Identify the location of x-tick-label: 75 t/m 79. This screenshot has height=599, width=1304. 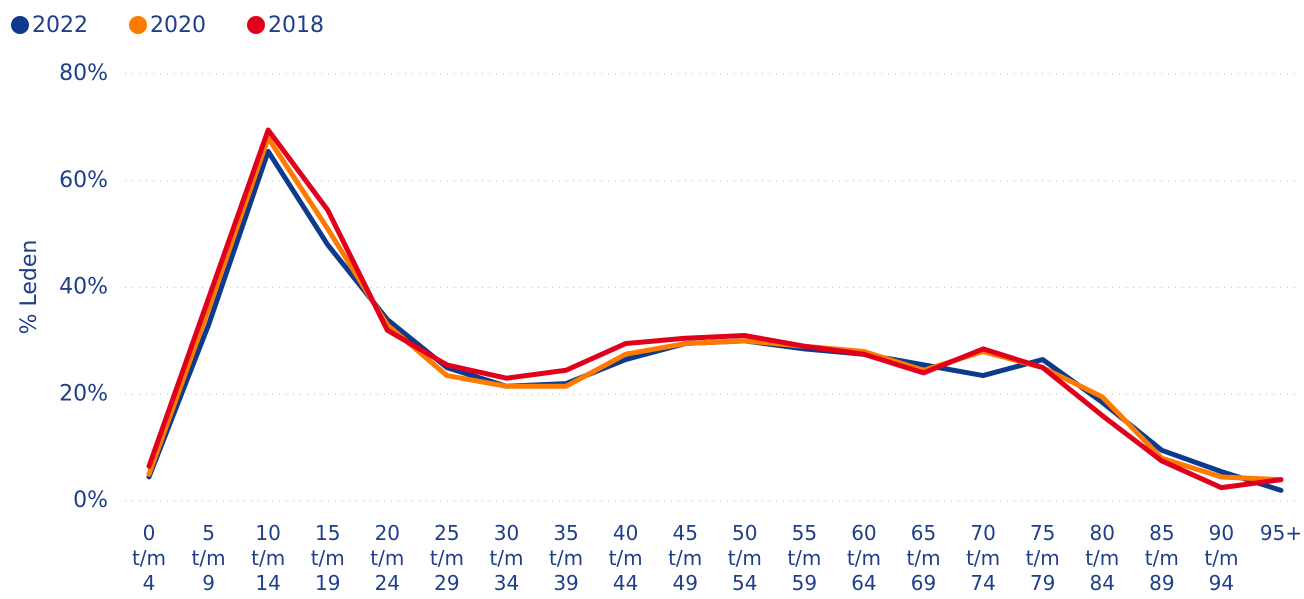
(1042, 558).